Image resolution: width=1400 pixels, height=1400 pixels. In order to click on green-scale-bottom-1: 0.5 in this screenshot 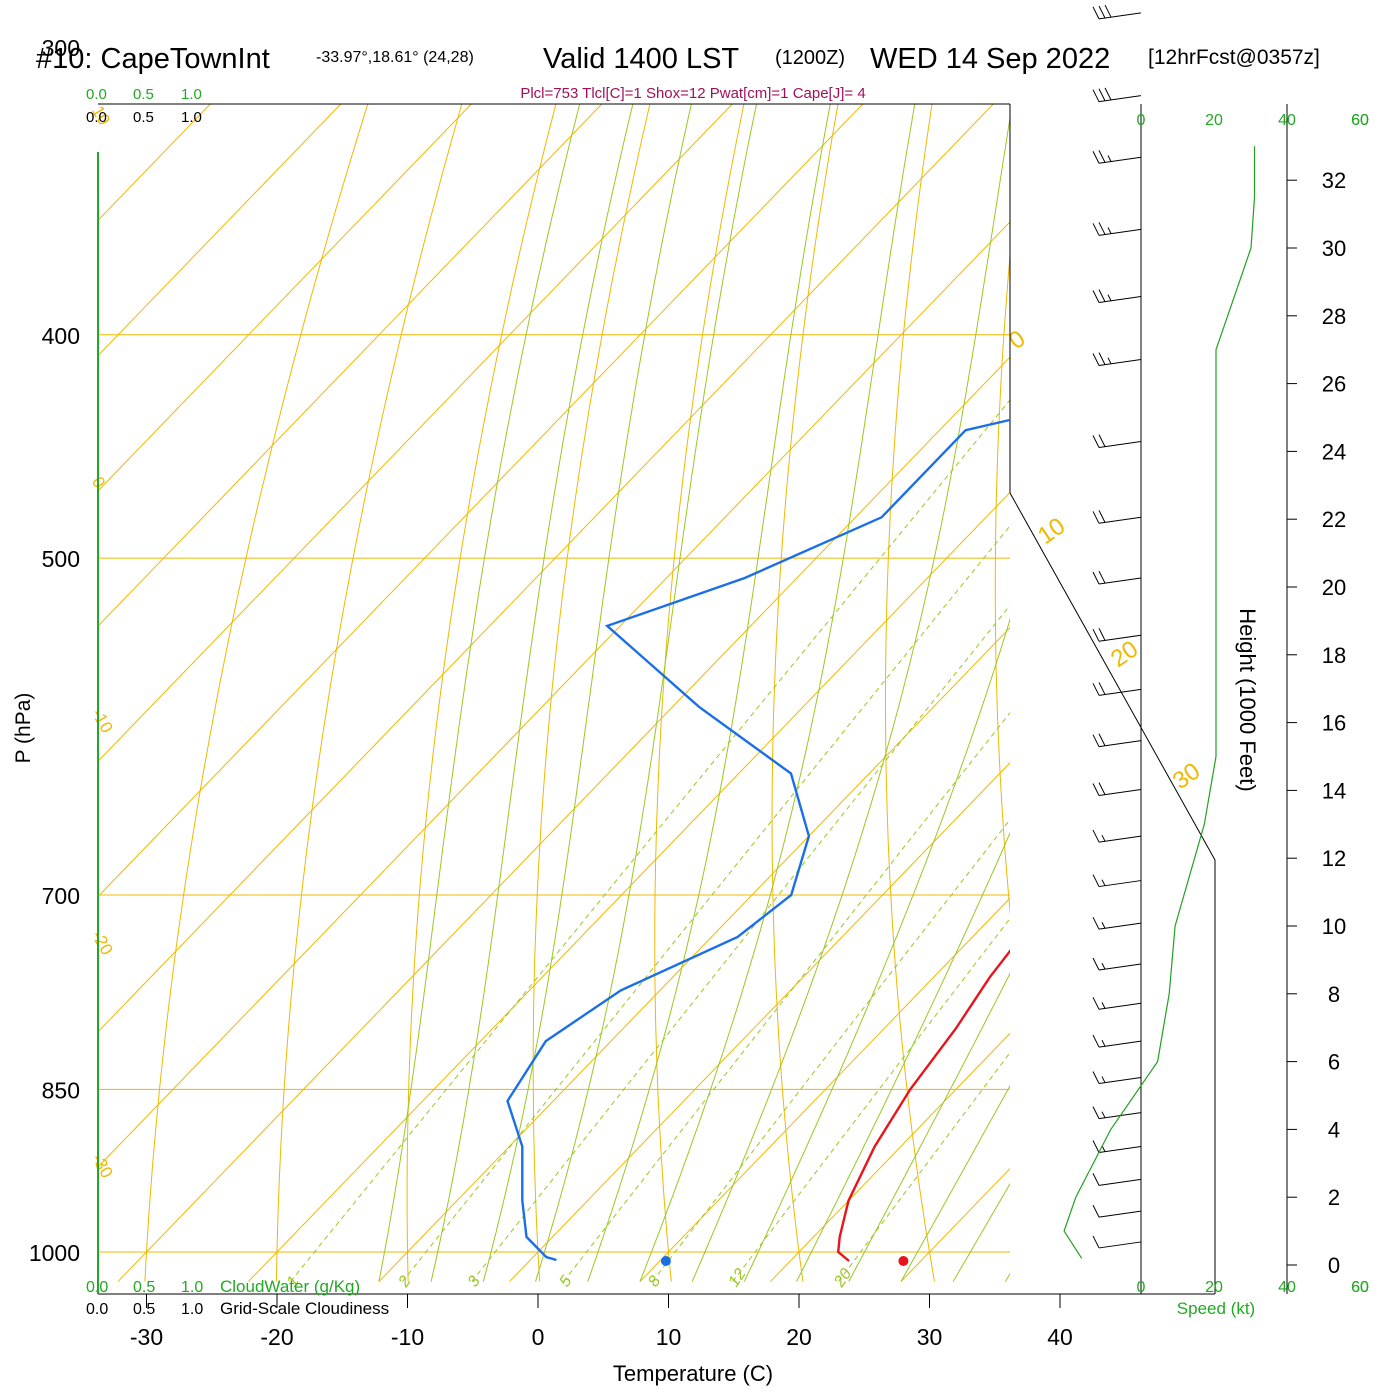, I will do `click(144, 1287)`.